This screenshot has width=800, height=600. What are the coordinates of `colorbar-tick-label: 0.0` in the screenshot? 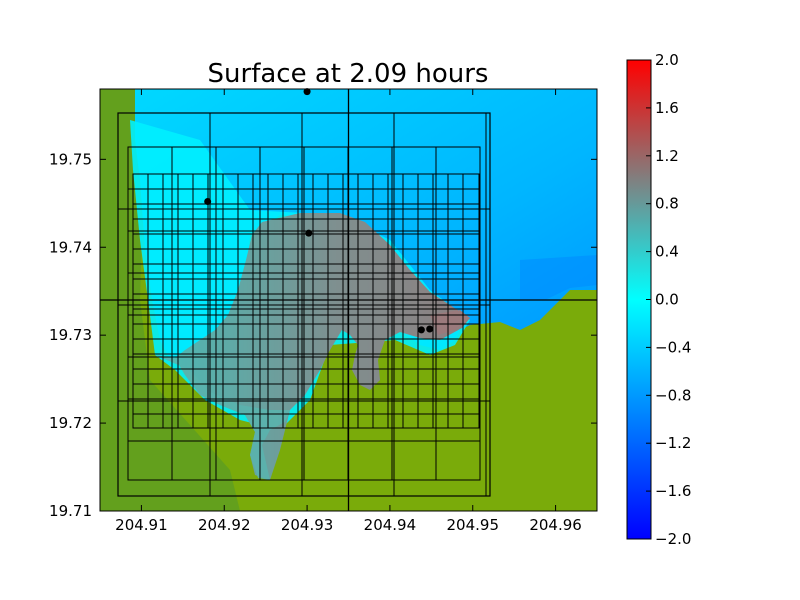 It's located at (667, 300).